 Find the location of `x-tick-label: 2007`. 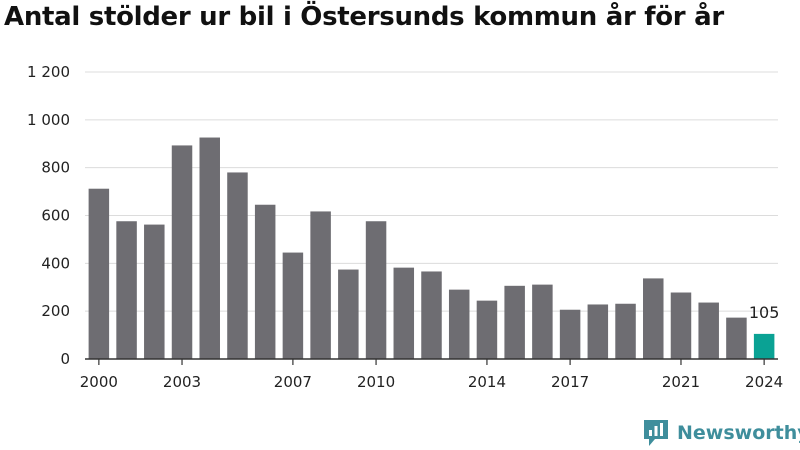

x-tick-label: 2007 is located at coordinates (293, 382).